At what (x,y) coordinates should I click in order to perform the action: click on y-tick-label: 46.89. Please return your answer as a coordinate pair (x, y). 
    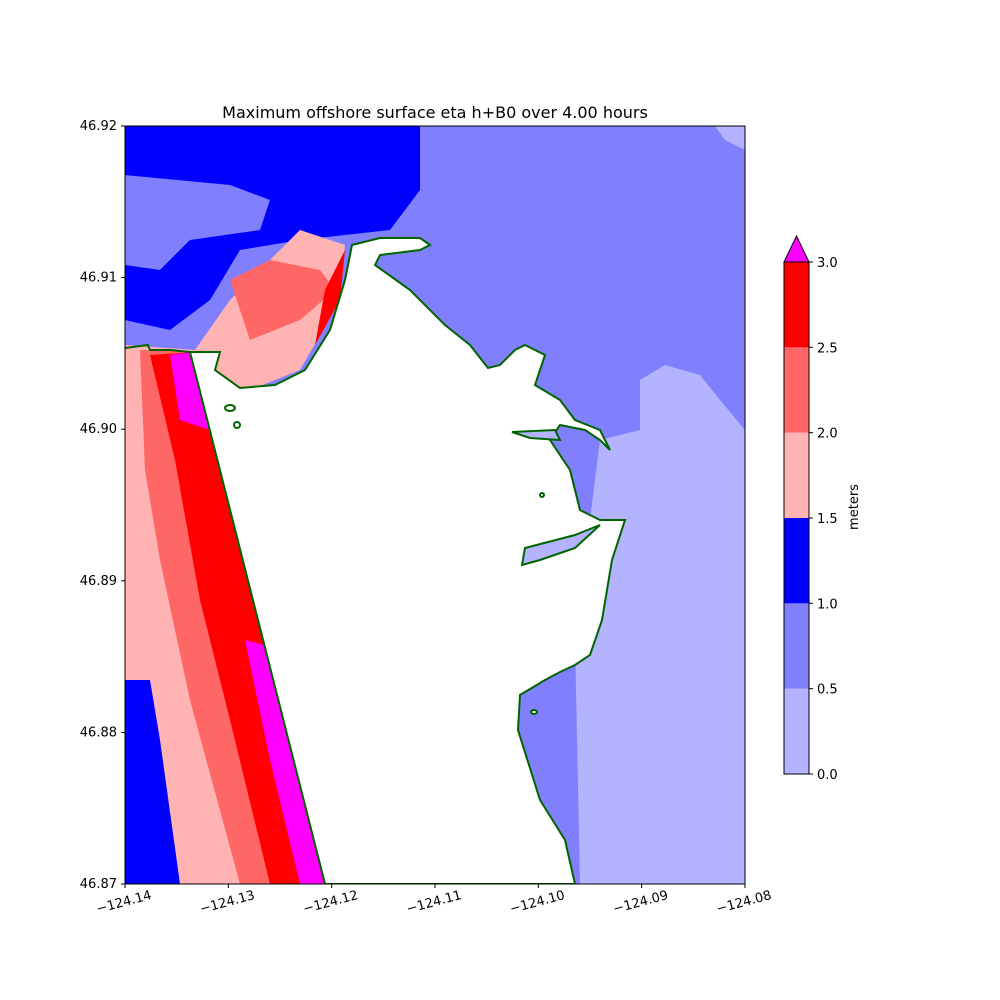
    Looking at the image, I should click on (98, 581).